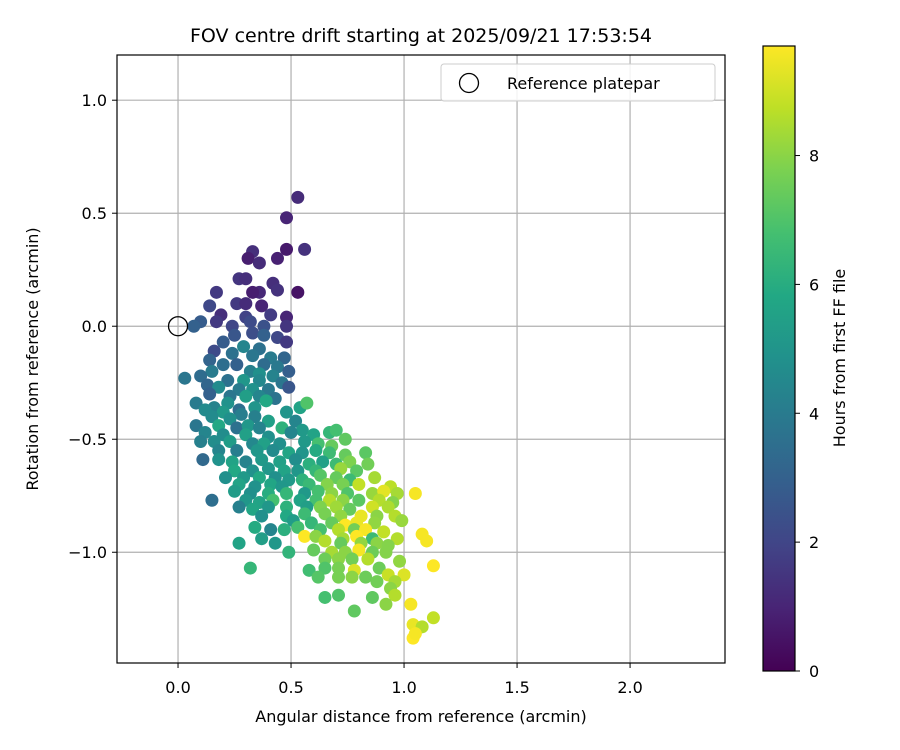 The width and height of the screenshot is (900, 750). I want to click on colorbar-ticks: 0 2 4 6 8, so click(807, 414).